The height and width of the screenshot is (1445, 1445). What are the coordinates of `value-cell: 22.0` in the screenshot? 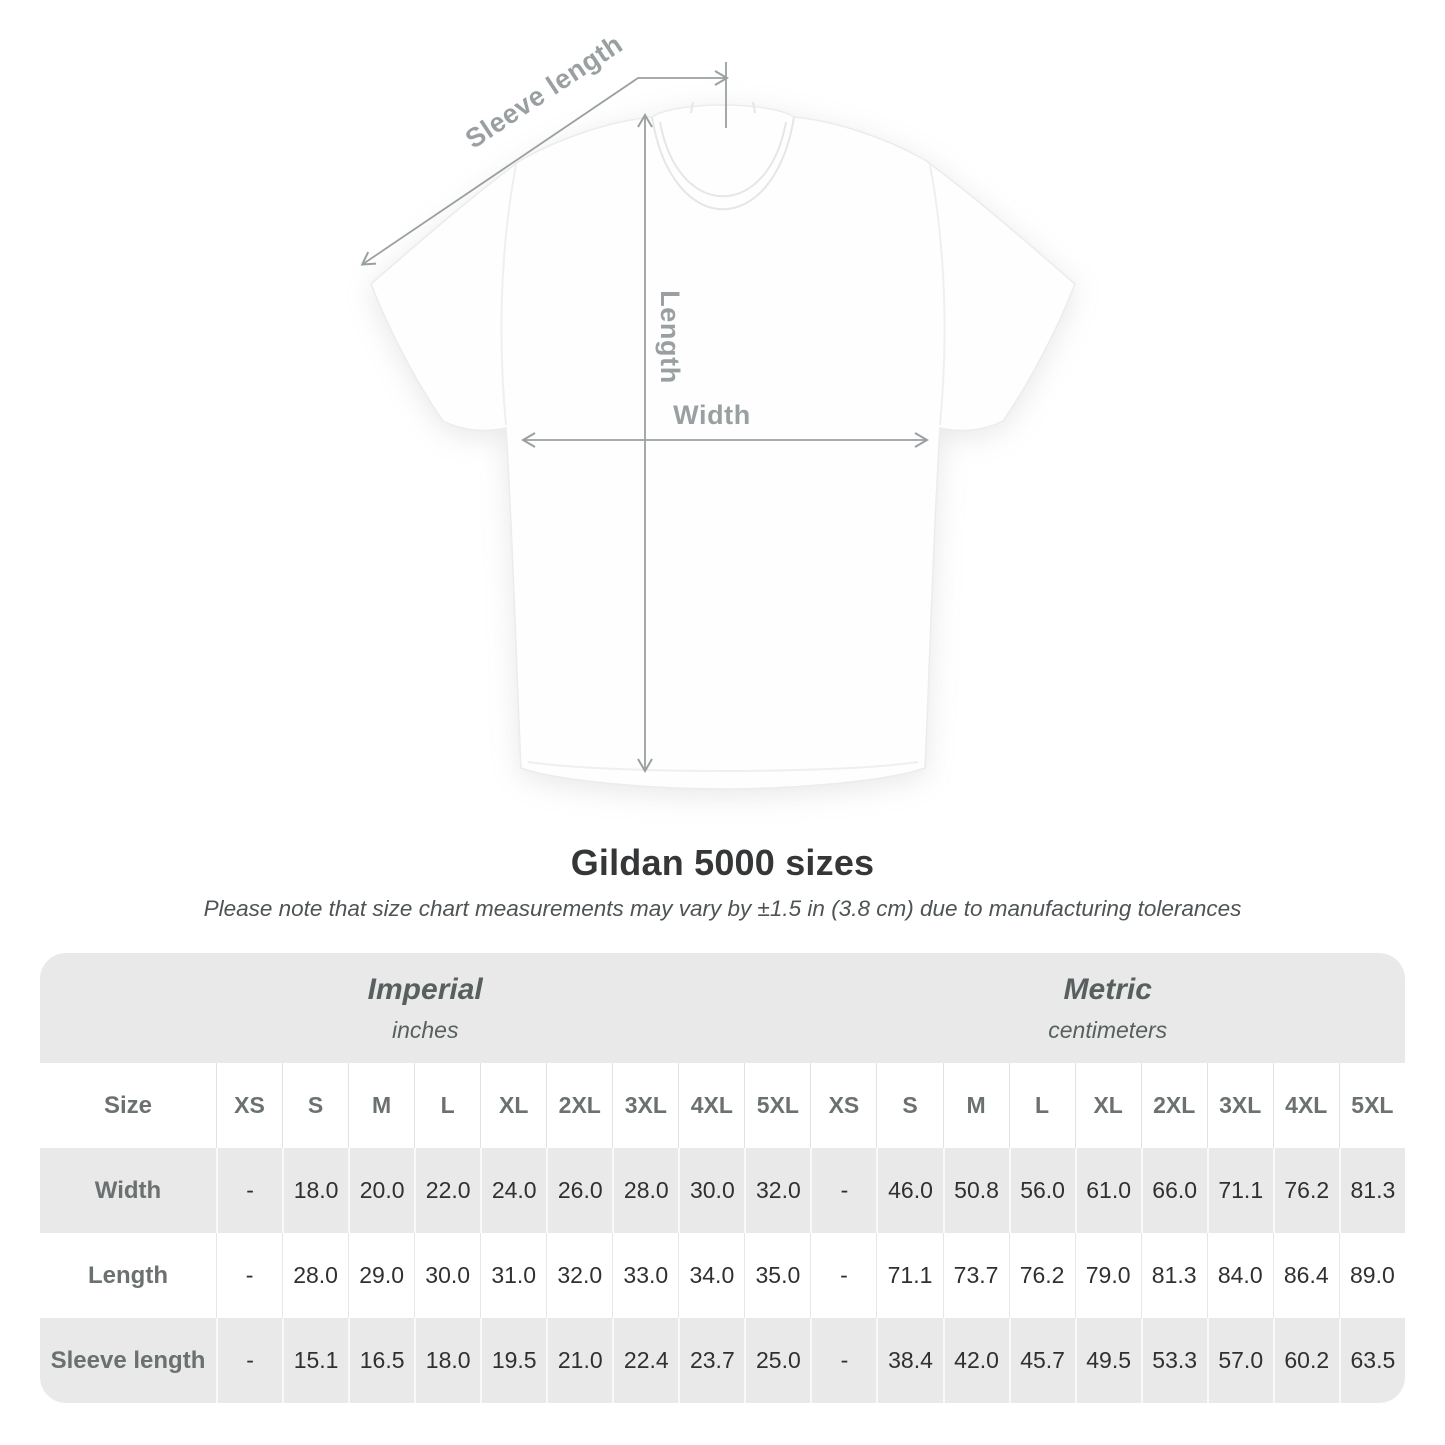 It's located at (447, 1190).